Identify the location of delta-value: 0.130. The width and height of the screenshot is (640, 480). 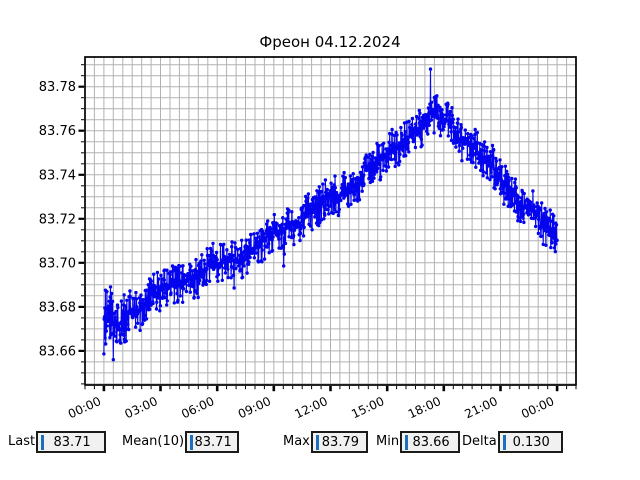
(531, 442).